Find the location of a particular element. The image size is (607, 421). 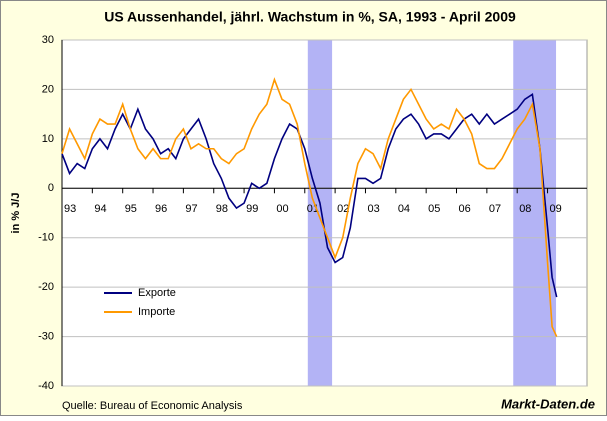

x-tick-label: 09 is located at coordinates (556, 209).